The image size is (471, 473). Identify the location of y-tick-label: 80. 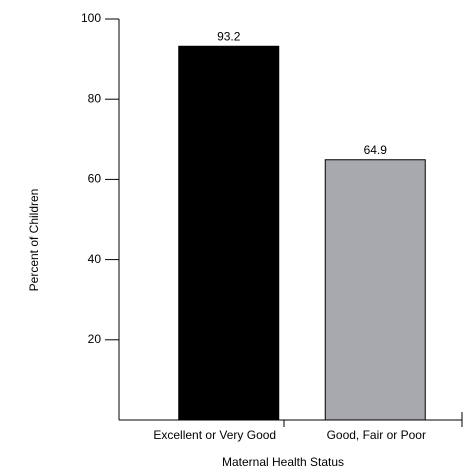
(95, 98).